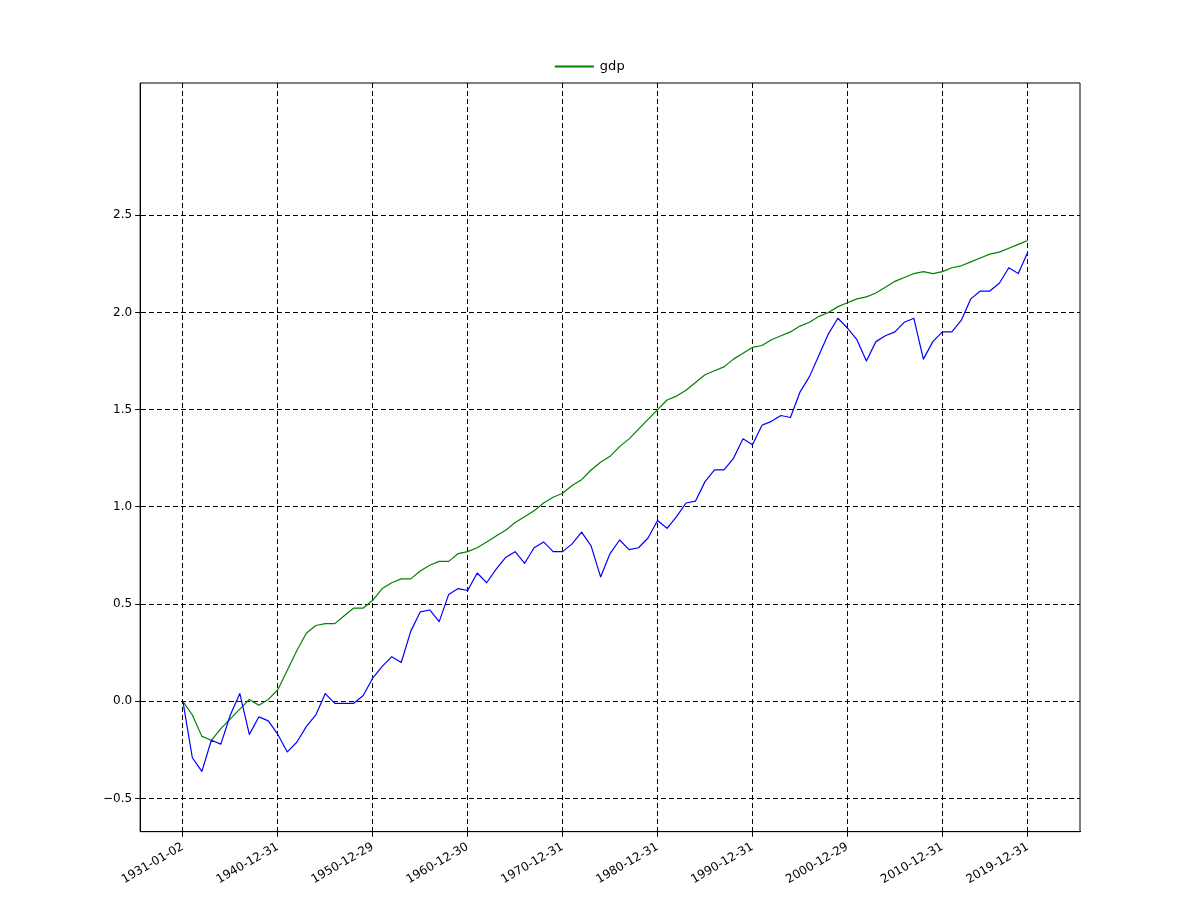 Image resolution: width=1200 pixels, height=900 pixels. Describe the element at coordinates (612, 65) in the screenshot. I see `legend-label: gdp` at that location.